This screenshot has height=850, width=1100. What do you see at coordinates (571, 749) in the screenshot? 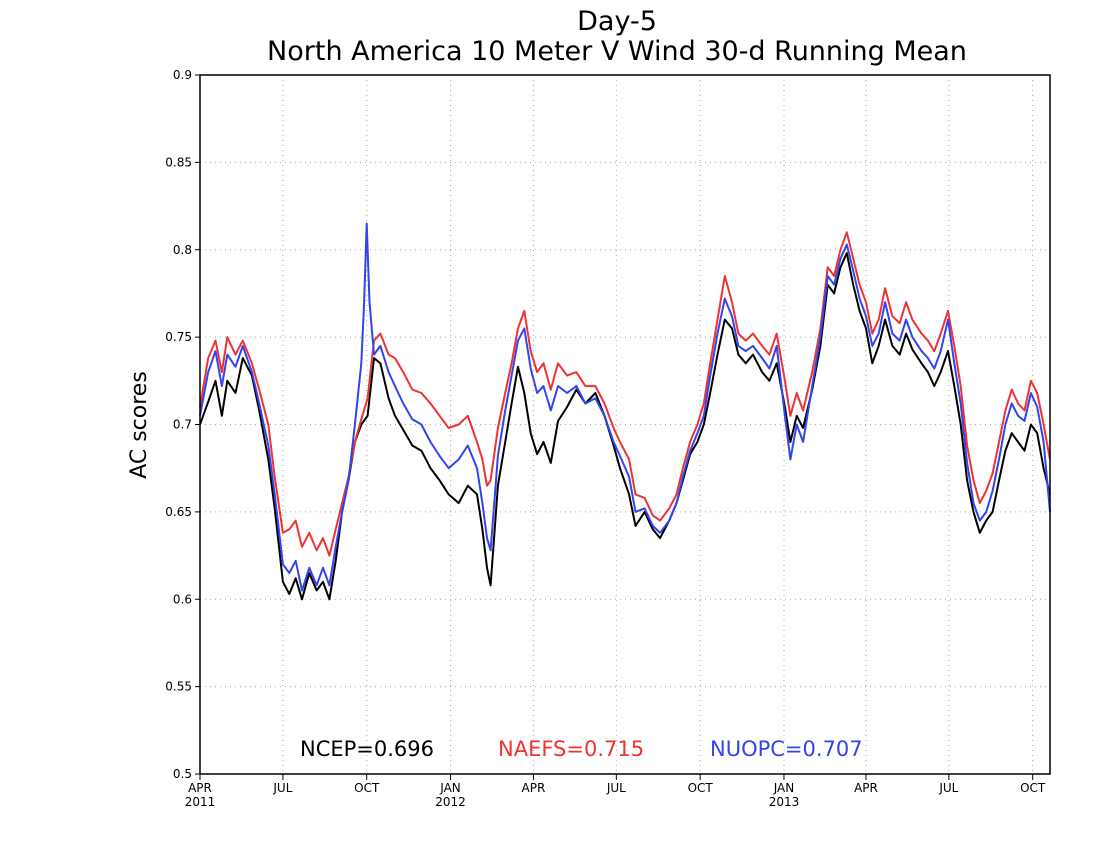
I see `legend-naefs: NAEFS=0.715` at bounding box center [571, 749].